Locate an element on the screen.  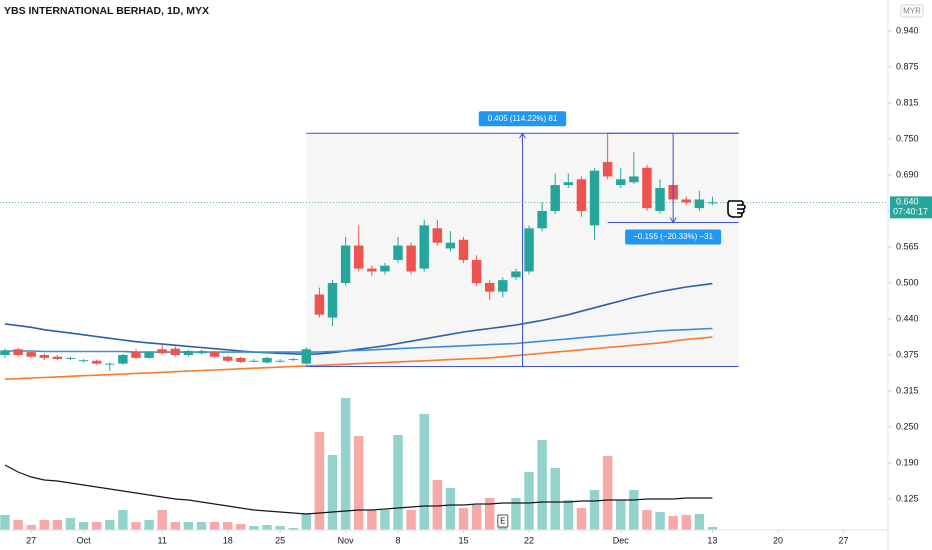
last-price-label: 0.640 is located at coordinates (907, 202).